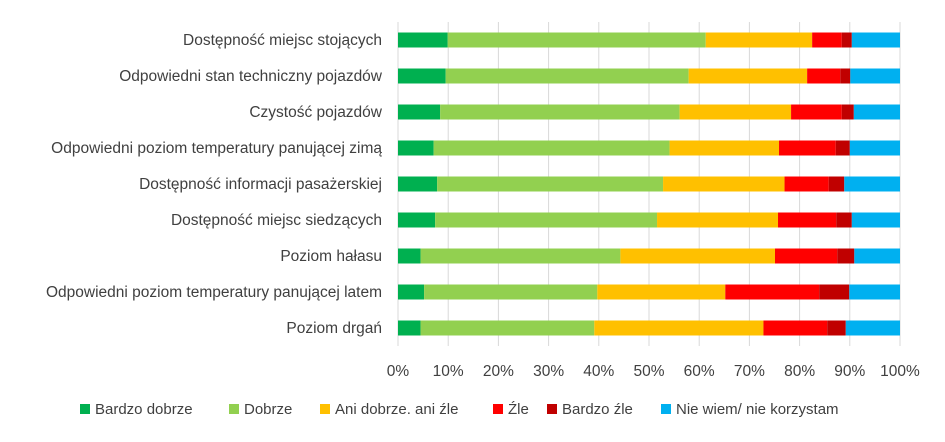 The image size is (945, 442). What do you see at coordinates (144, 409) in the screenshot?
I see `legend-label: Bardzo dobrze` at bounding box center [144, 409].